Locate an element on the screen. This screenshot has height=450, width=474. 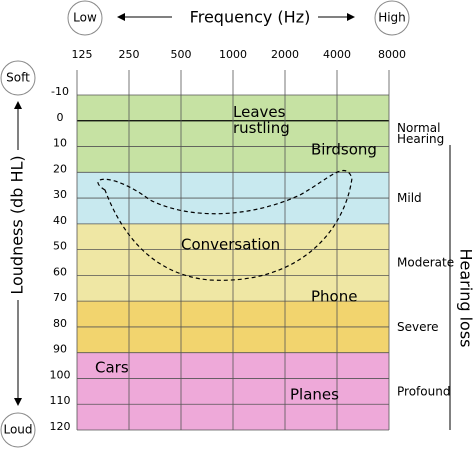
x-tick-label: 4000 is located at coordinates (337, 54).